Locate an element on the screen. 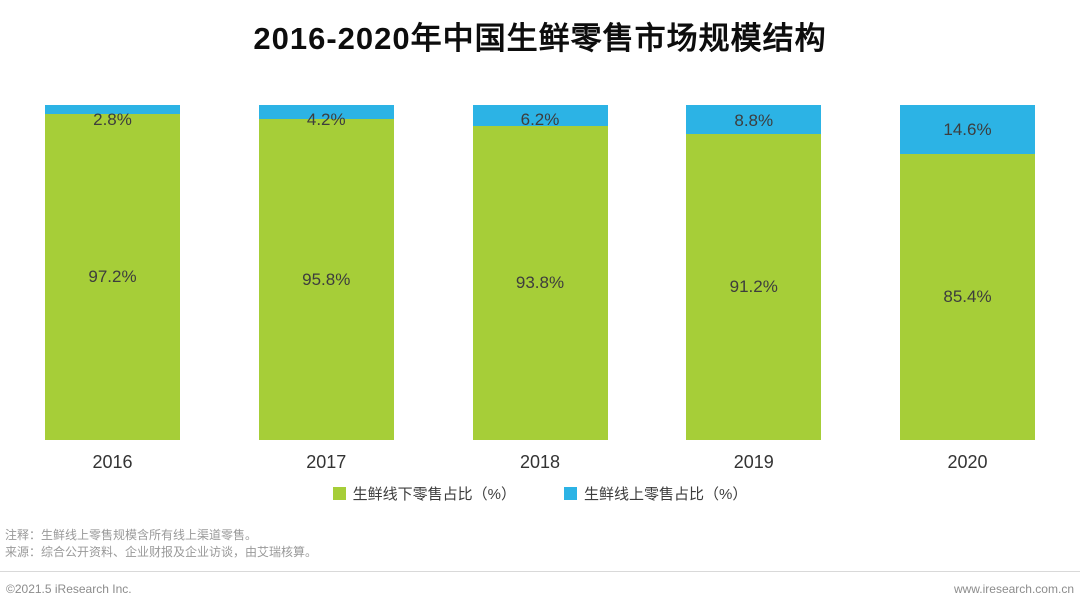 The height and width of the screenshot is (608, 1080). bar-segment-offline: 95.8% is located at coordinates (326, 279).